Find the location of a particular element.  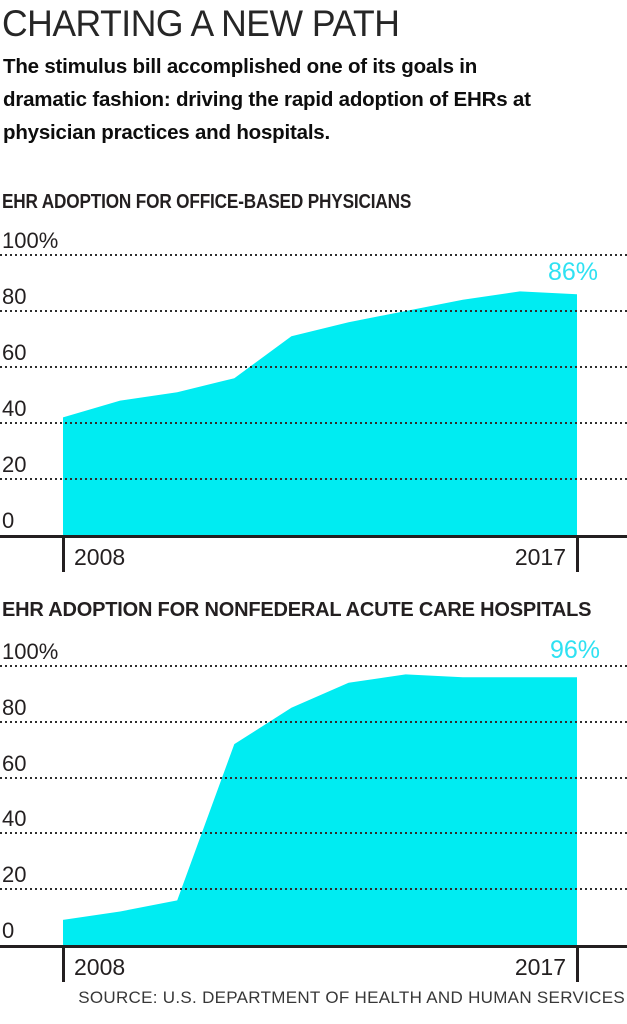

end-value-label: 86% is located at coordinates (572, 272).